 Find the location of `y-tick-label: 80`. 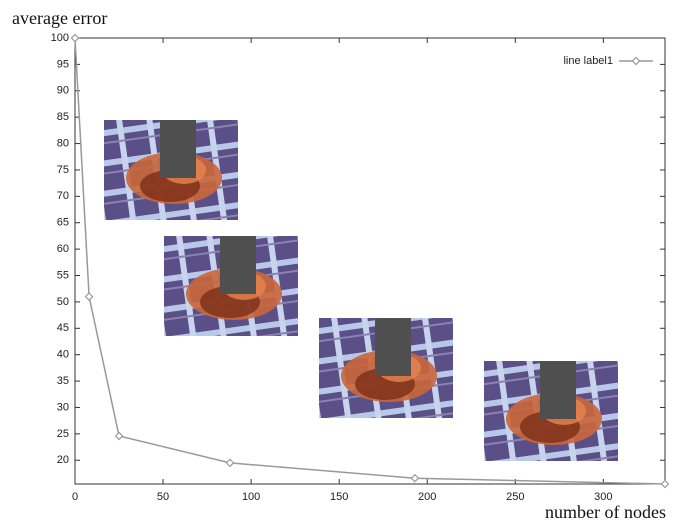

y-tick-label: 80 is located at coordinates (63, 143).